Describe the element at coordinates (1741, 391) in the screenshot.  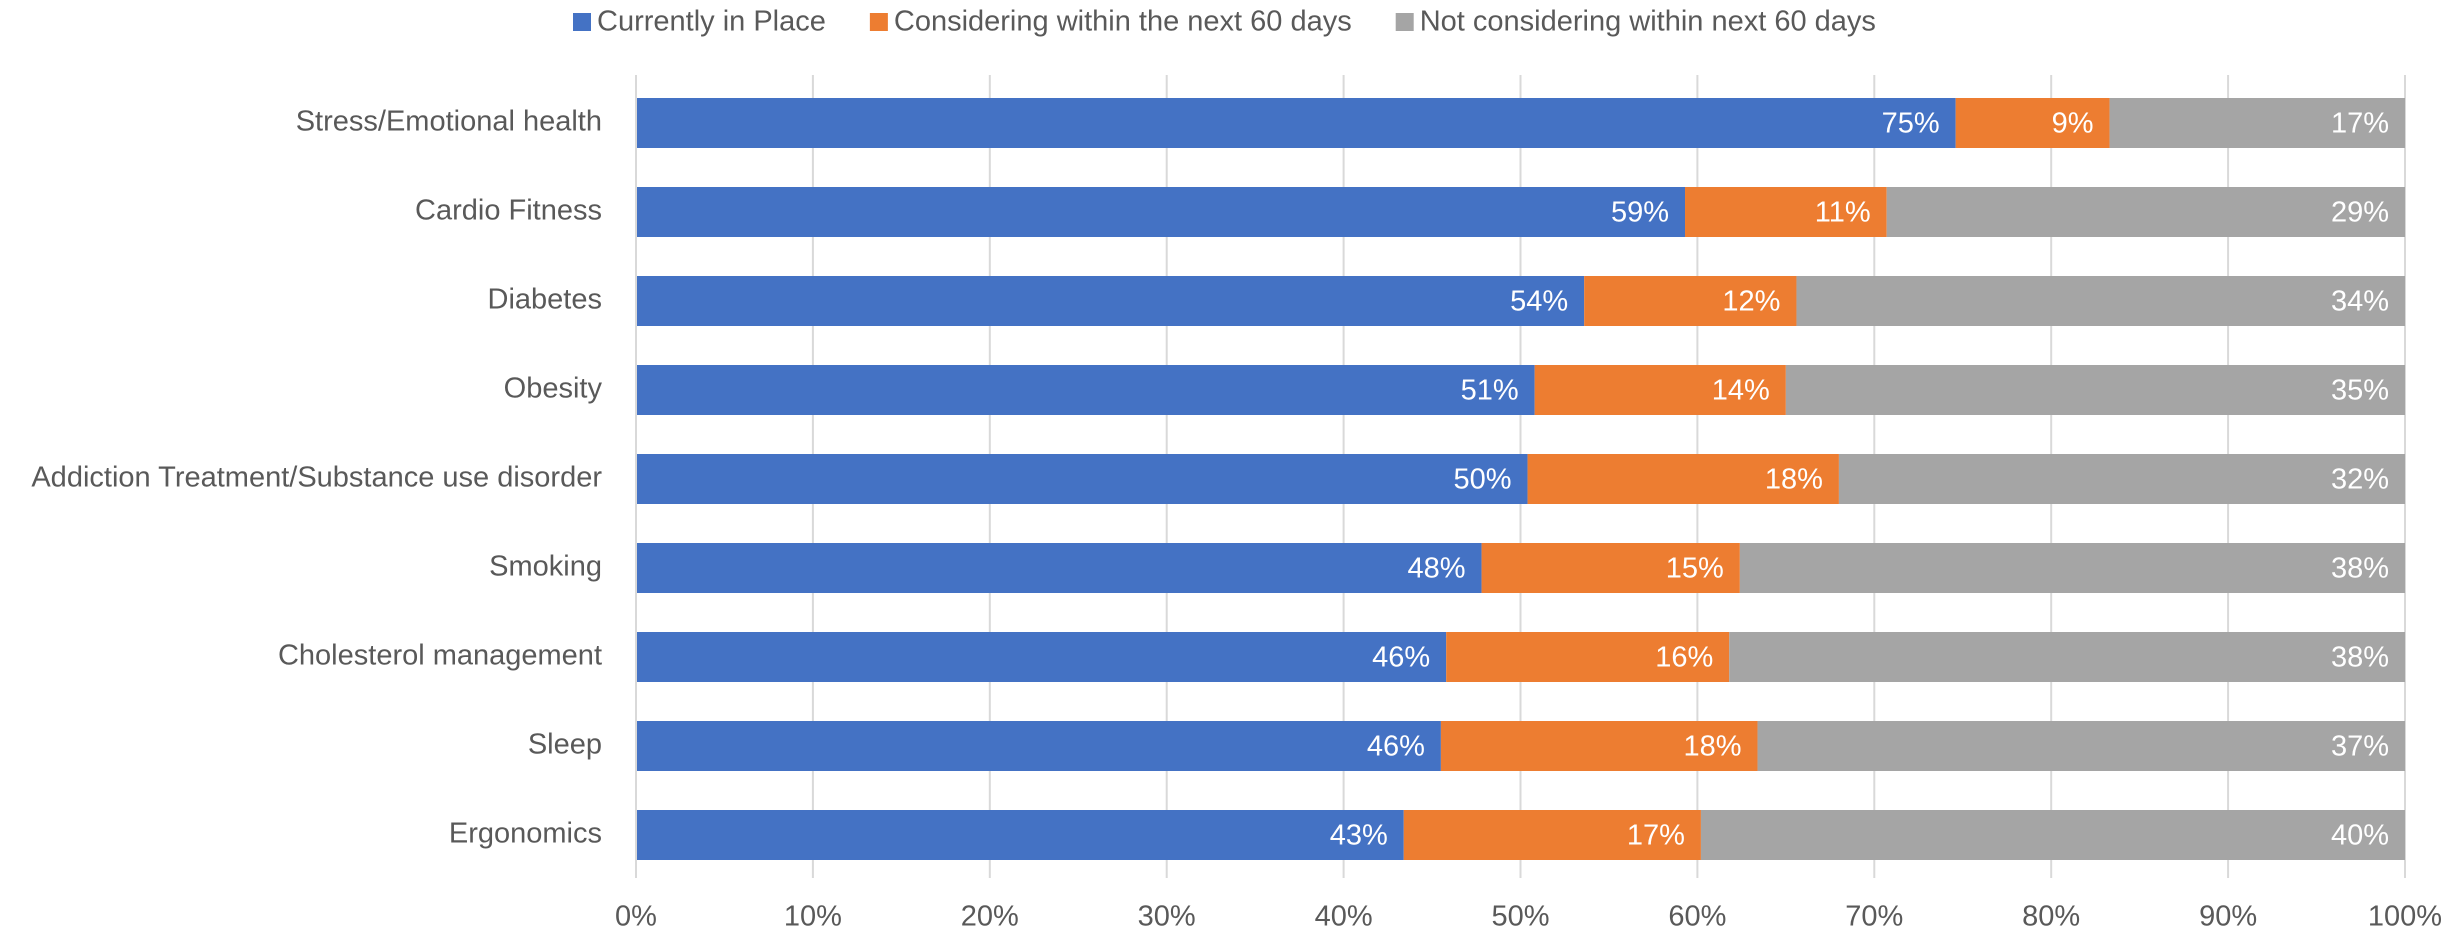
I see `data-label: 14%` at that location.